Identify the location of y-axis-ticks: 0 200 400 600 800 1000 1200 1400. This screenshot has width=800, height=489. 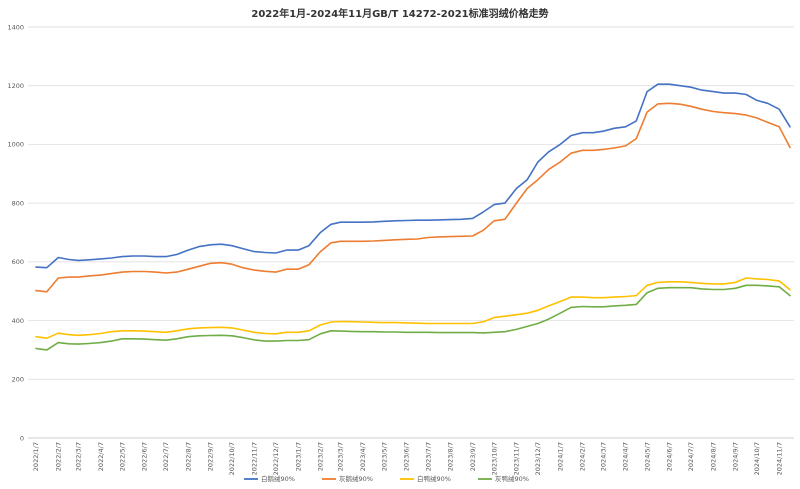
(15, 232).